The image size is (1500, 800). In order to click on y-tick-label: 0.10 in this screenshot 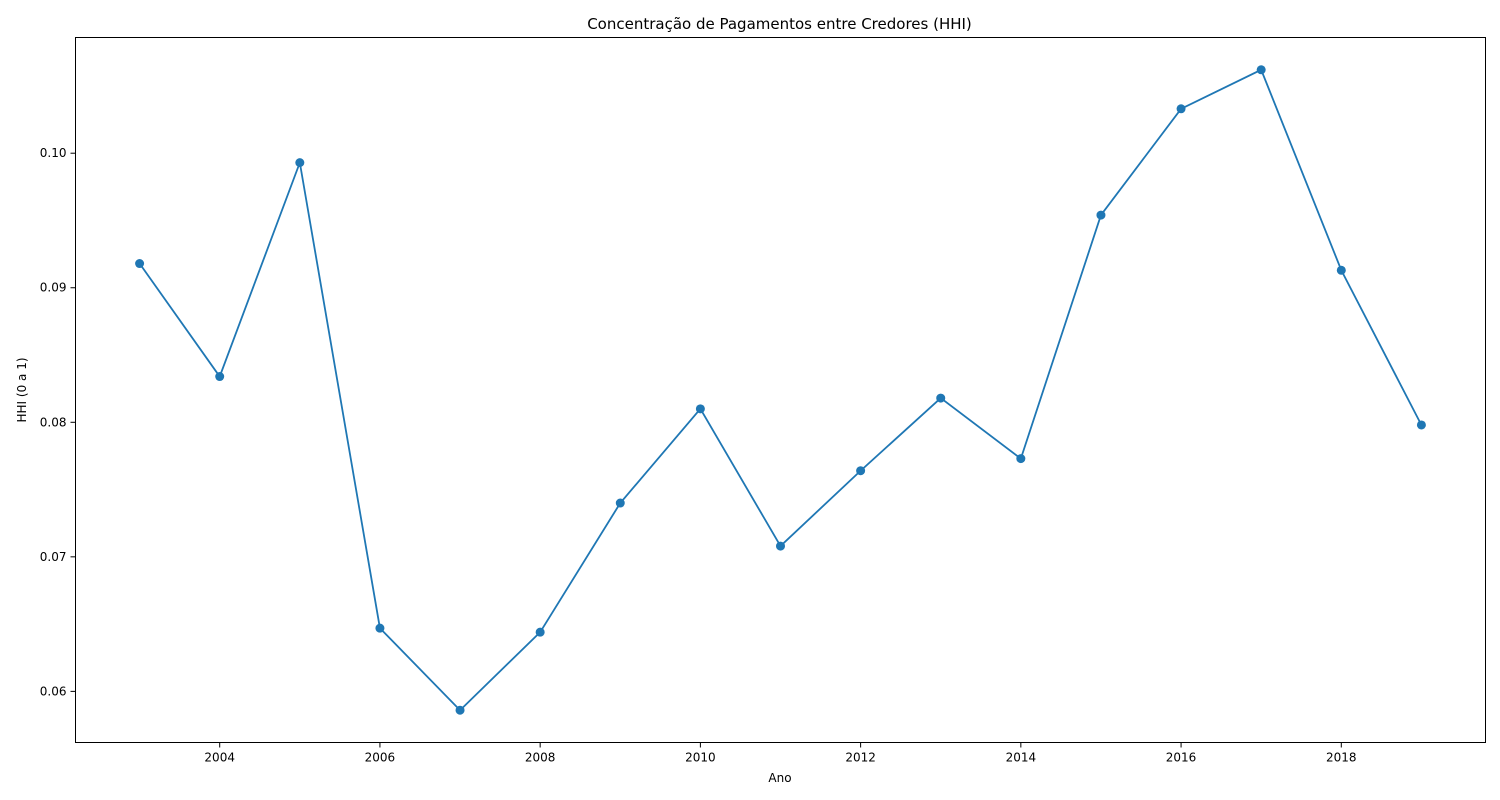, I will do `click(53, 153)`.